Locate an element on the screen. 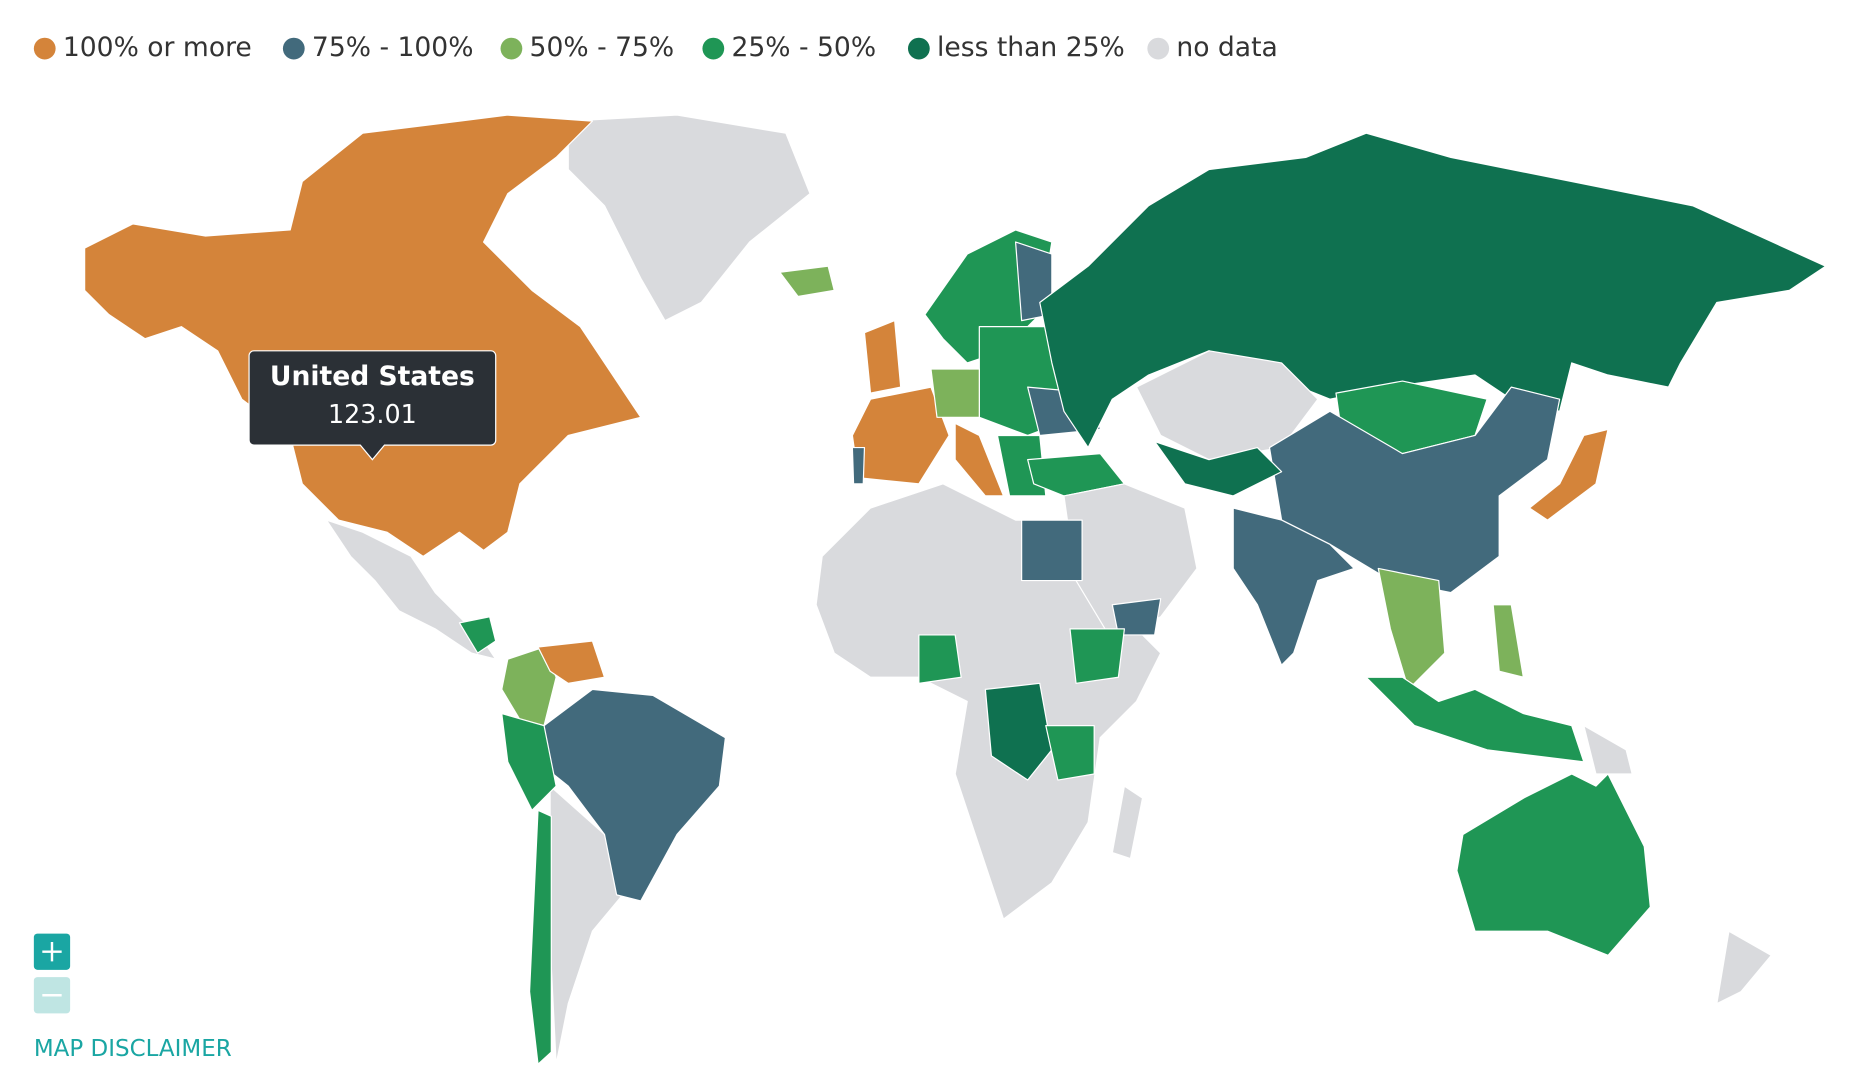 This screenshot has width=1874, height=1068. legend-label: less than 25% is located at coordinates (1031, 47).